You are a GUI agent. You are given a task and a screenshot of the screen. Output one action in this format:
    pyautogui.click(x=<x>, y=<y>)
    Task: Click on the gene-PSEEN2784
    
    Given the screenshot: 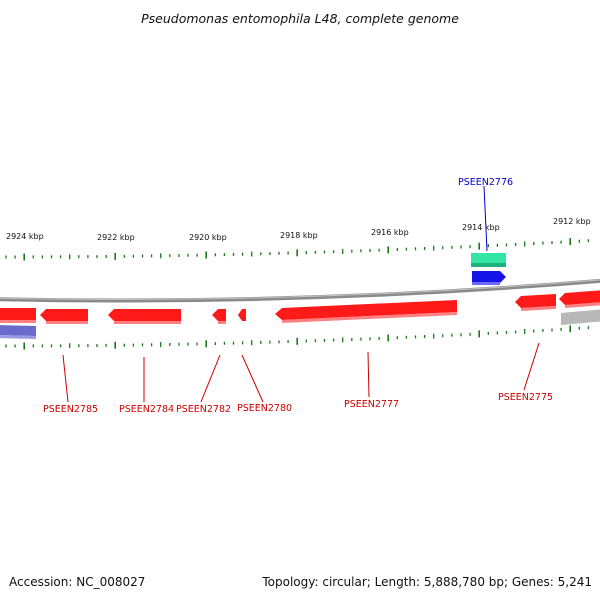 What is the action you would take?
    pyautogui.click(x=144, y=316)
    